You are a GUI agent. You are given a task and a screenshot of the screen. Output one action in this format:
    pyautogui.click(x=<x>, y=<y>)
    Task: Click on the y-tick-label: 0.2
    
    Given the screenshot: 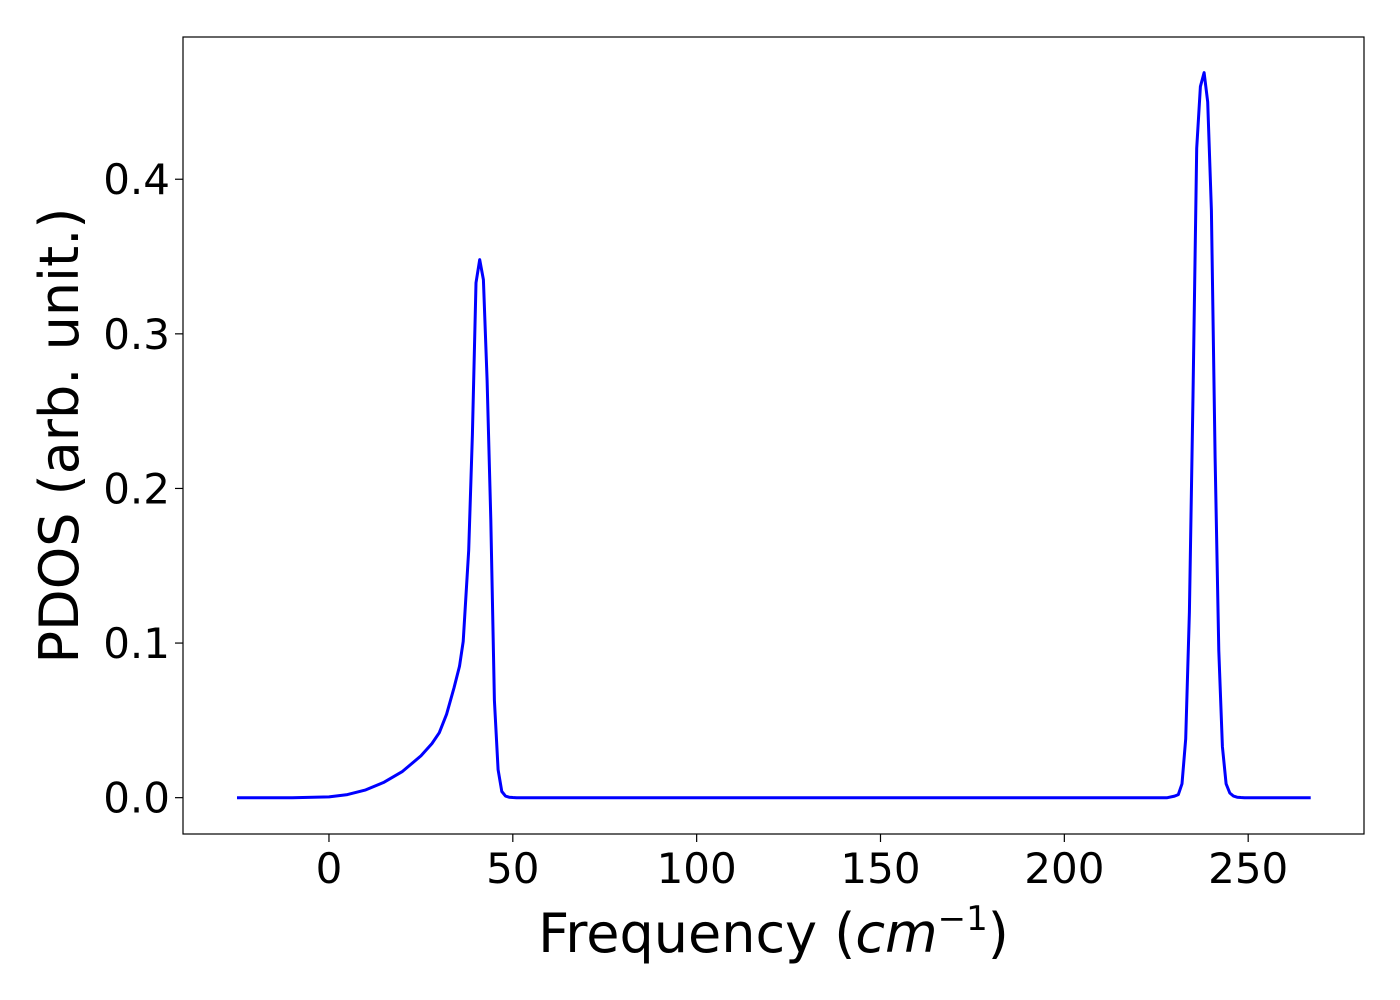 What is the action you would take?
    pyautogui.click(x=136, y=488)
    